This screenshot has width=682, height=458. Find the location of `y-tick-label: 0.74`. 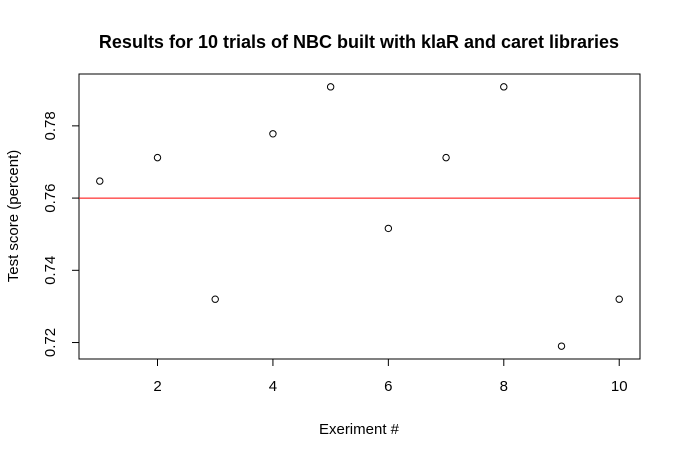

y-tick-label: 0.74 is located at coordinates (50, 270).